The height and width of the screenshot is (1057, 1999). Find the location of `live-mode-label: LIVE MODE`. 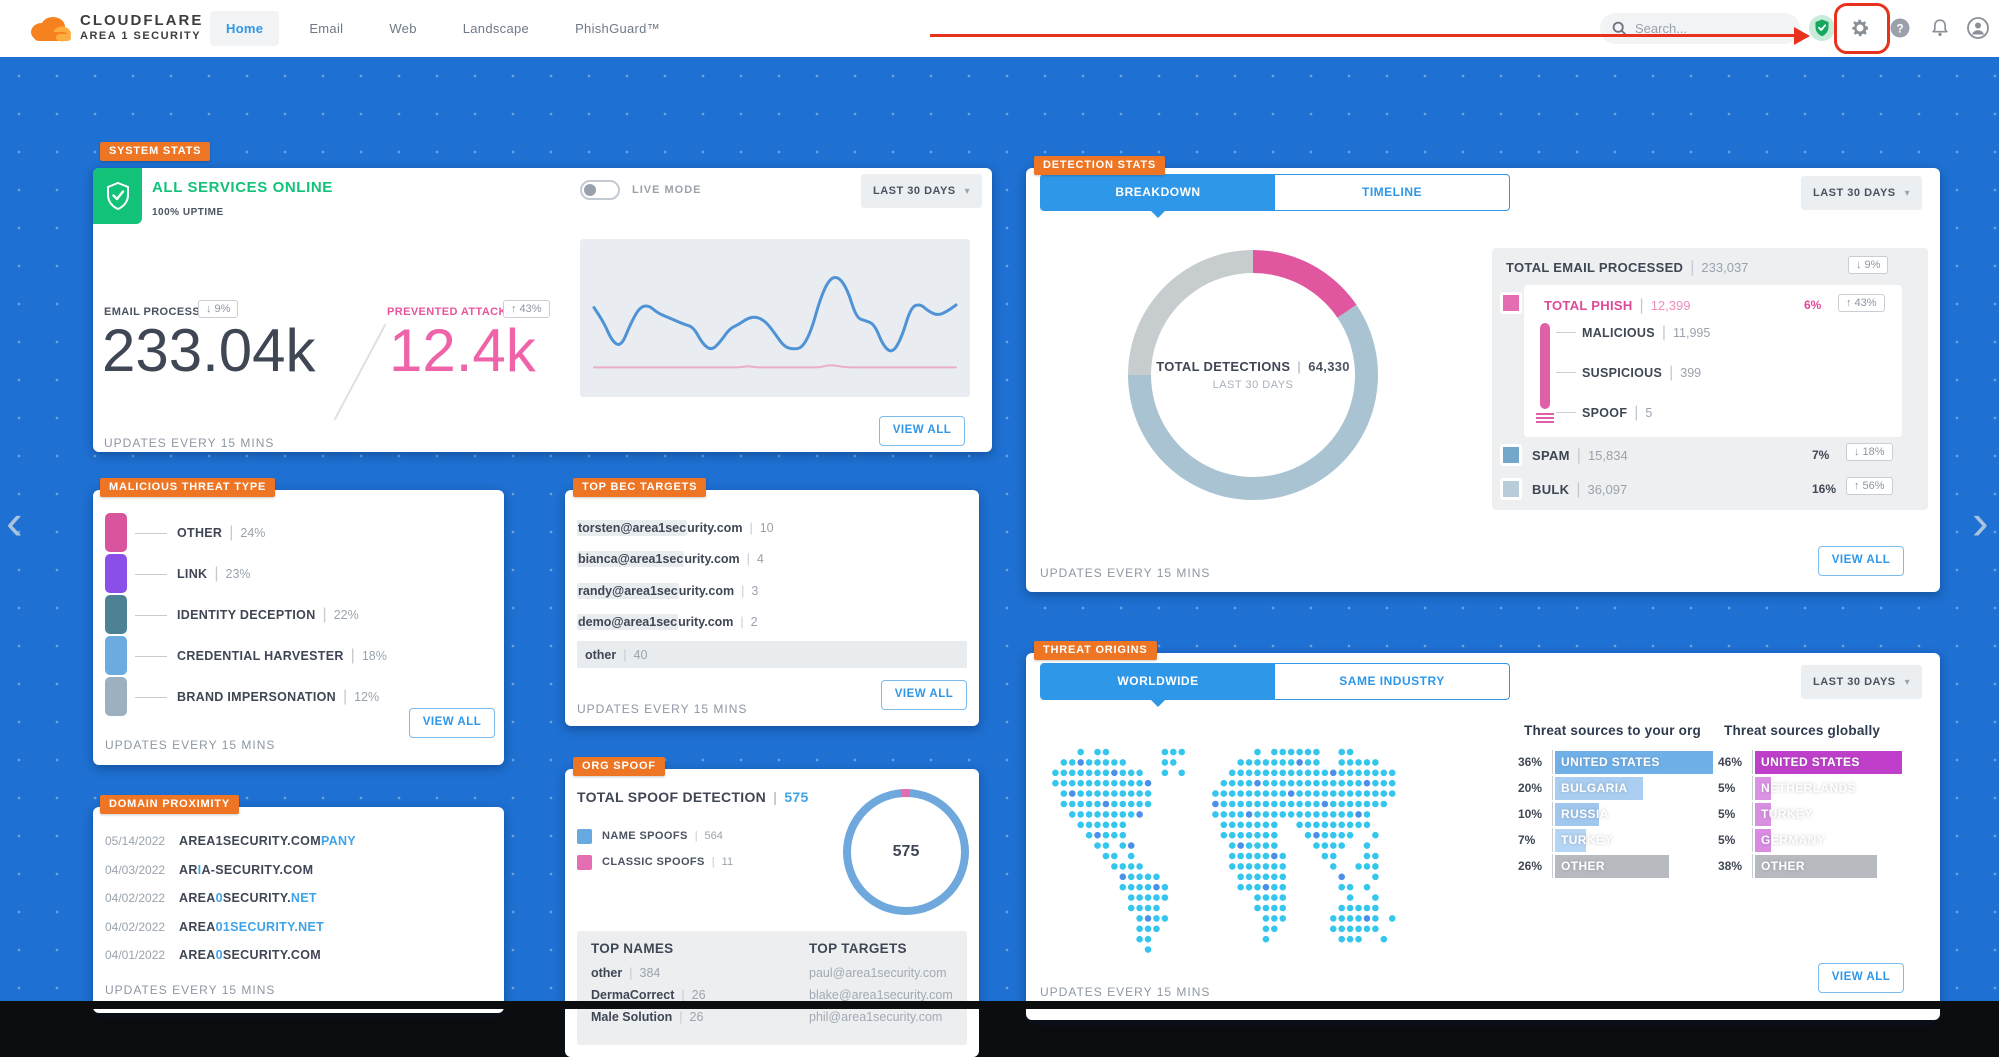

live-mode-label: LIVE MODE is located at coordinates (667, 190).